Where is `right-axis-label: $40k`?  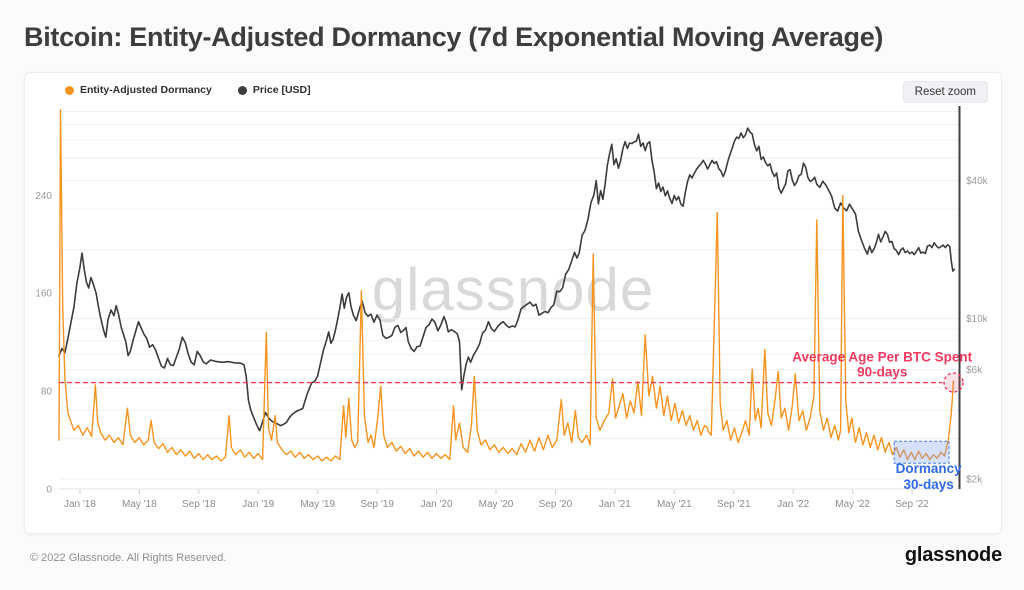
right-axis-label: $40k is located at coordinates (977, 181).